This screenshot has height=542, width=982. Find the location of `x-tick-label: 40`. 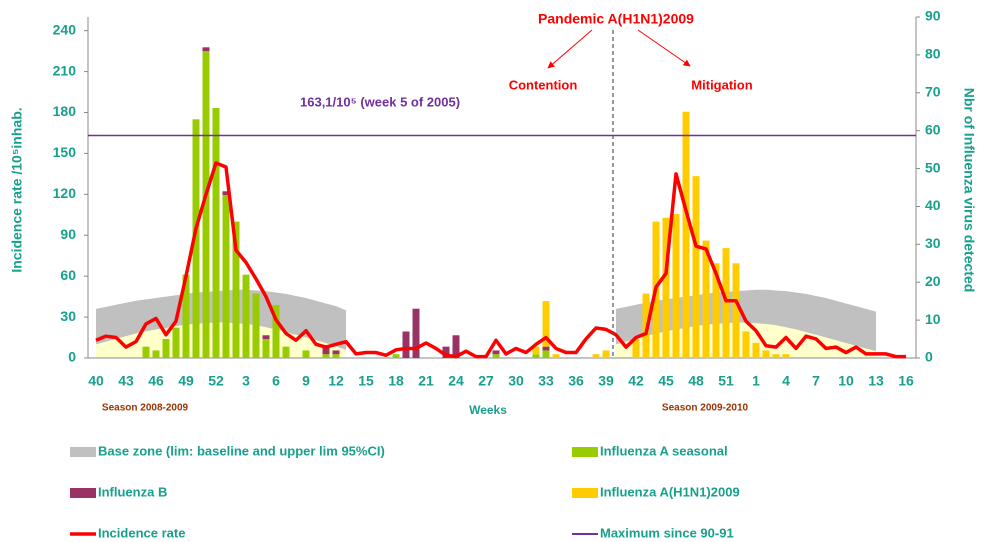

x-tick-label: 40 is located at coordinates (96, 381).